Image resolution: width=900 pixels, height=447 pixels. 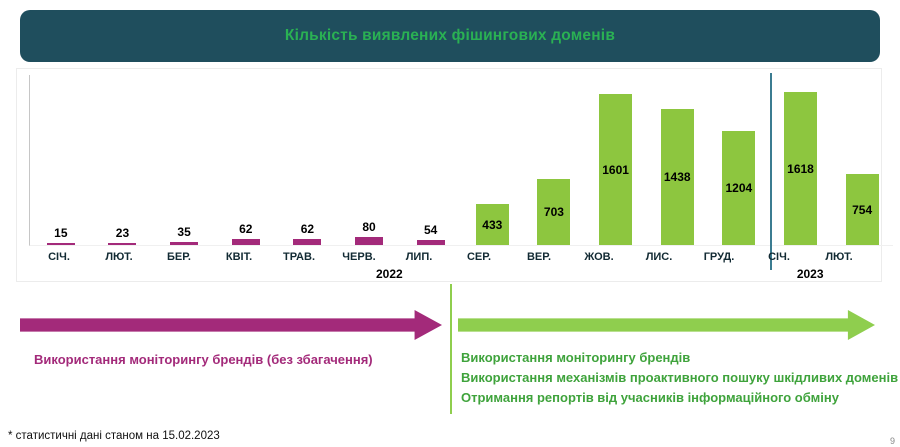 What do you see at coordinates (122, 233) in the screenshot?
I see `bar-value-label: 23` at bounding box center [122, 233].